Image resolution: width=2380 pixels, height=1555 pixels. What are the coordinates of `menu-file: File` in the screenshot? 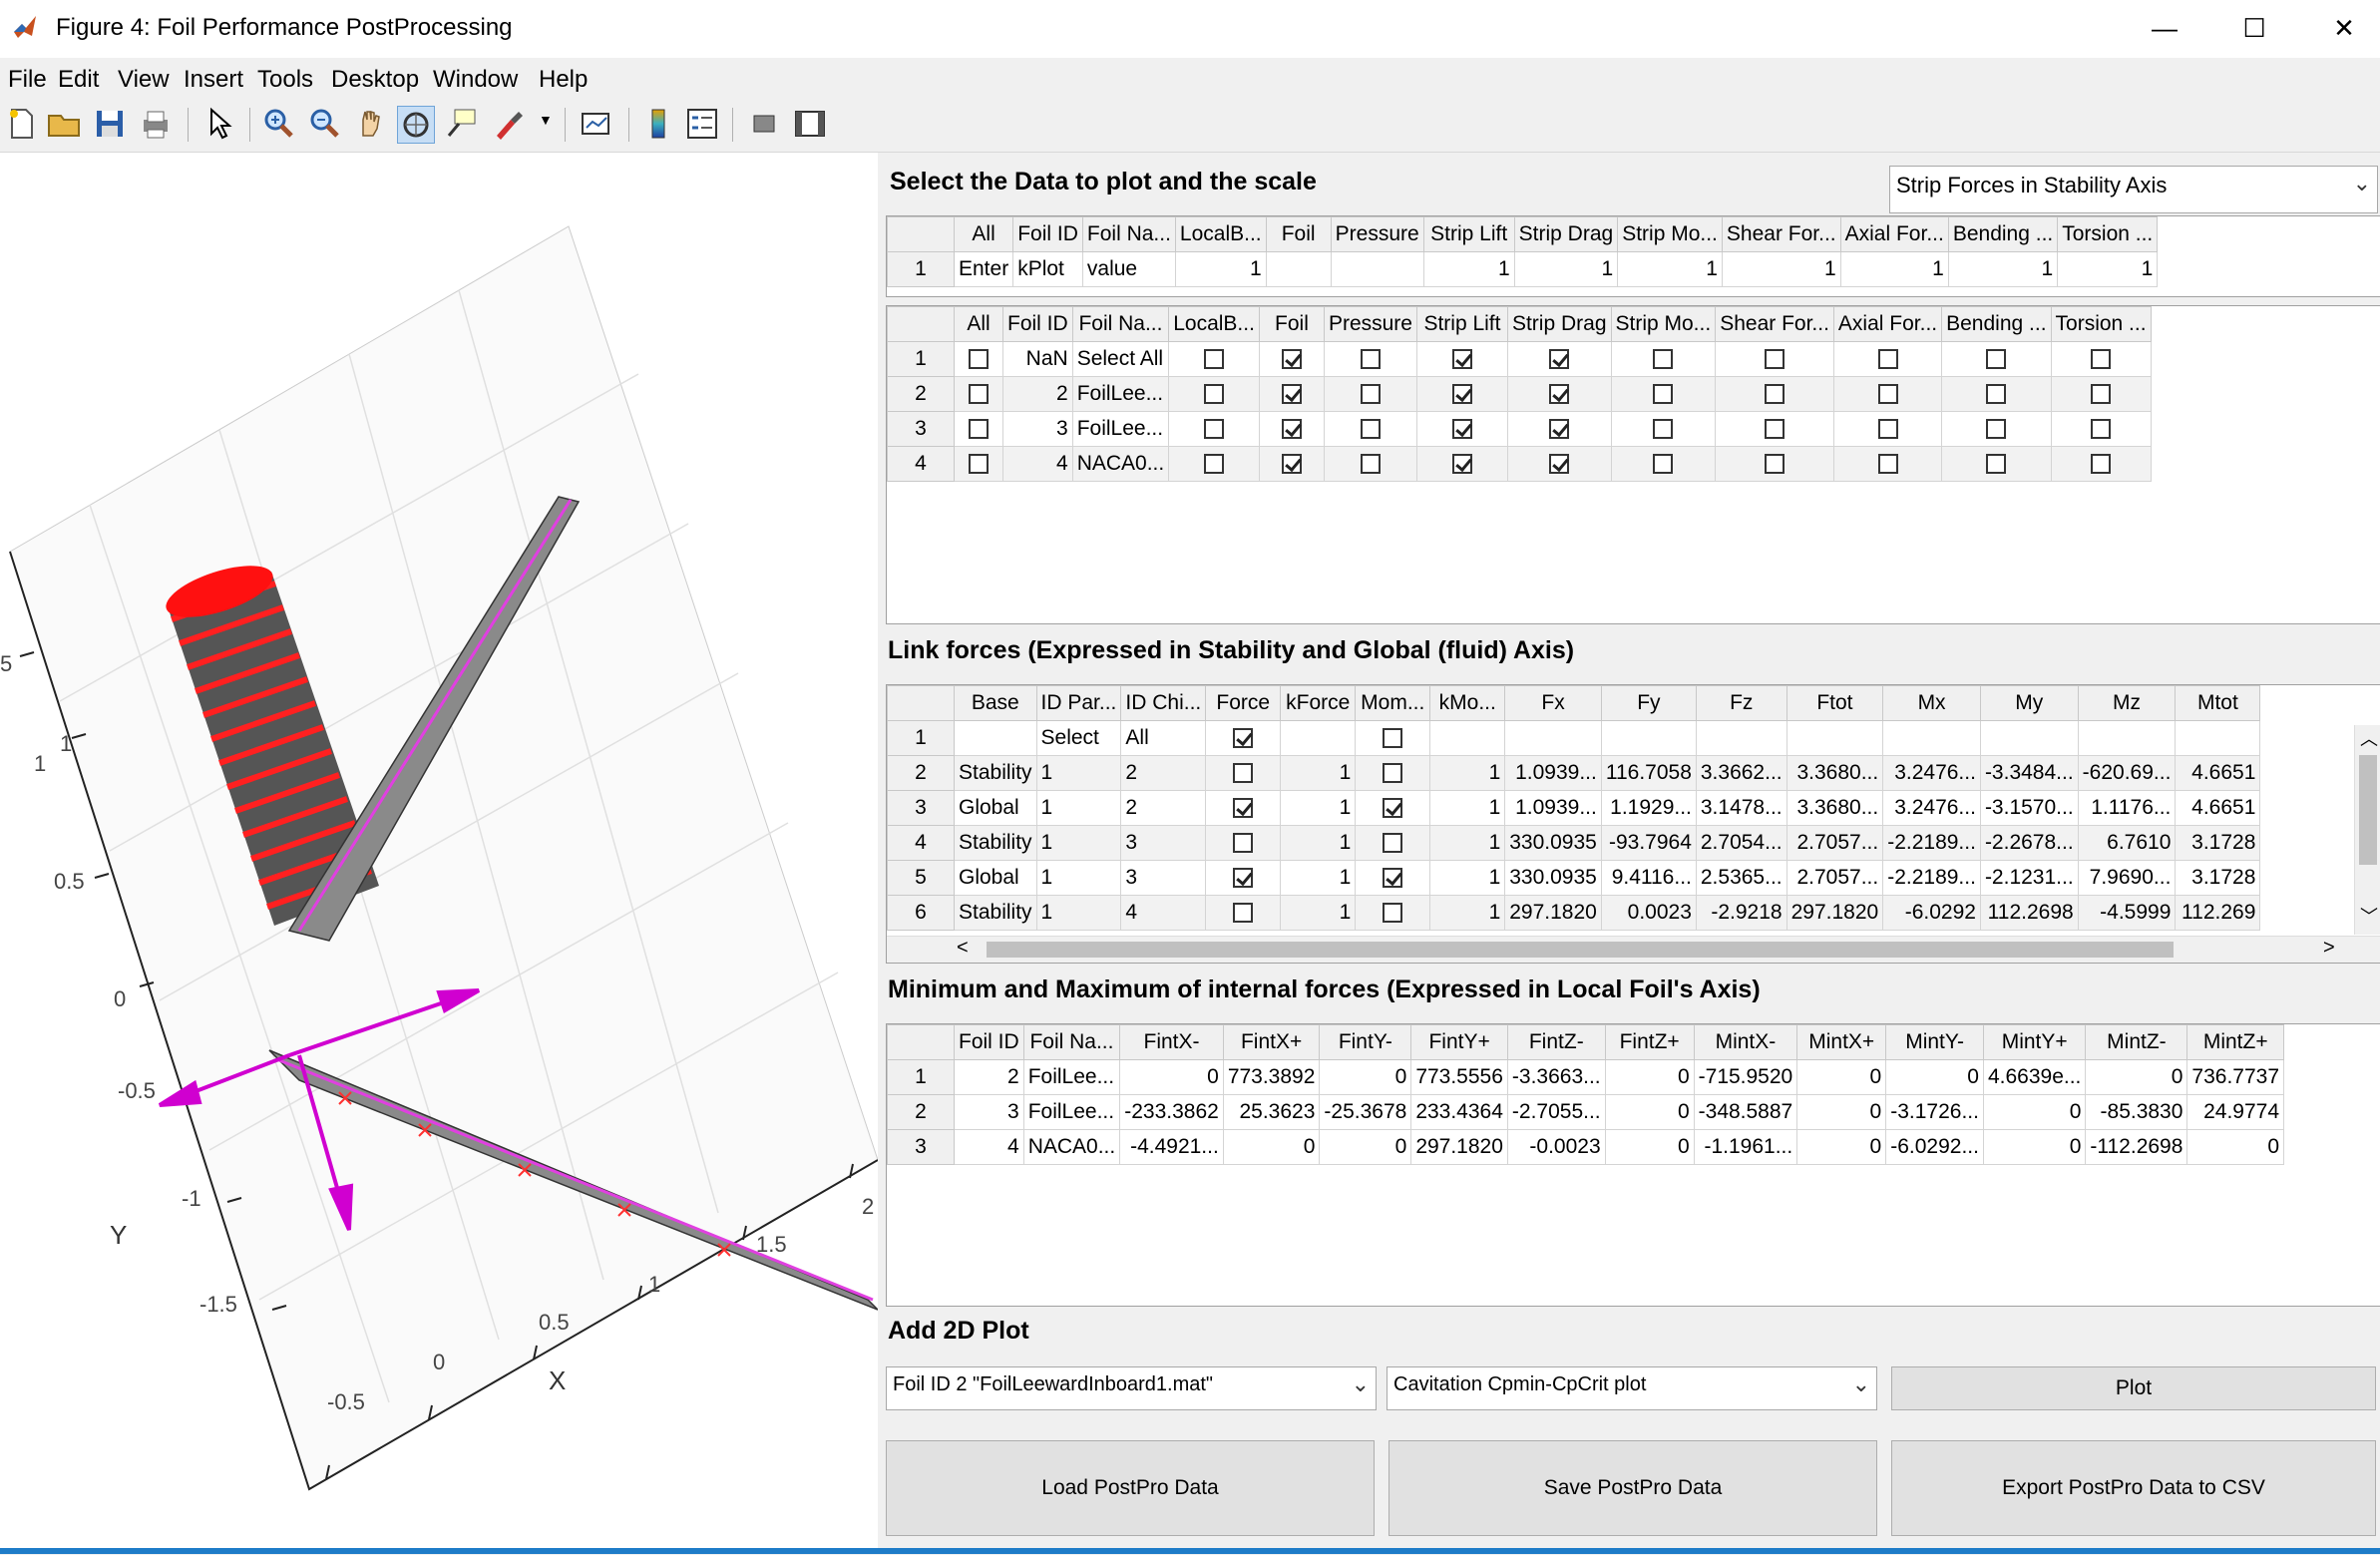 It's located at (27, 80).